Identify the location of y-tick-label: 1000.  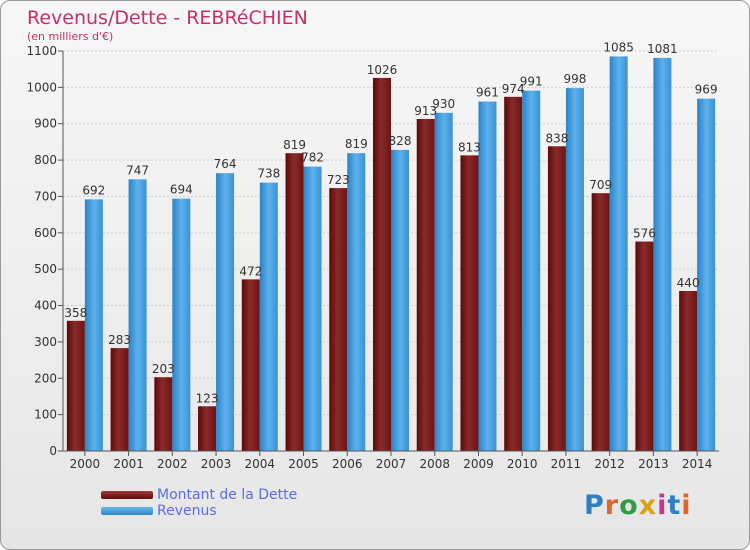
(41, 87).